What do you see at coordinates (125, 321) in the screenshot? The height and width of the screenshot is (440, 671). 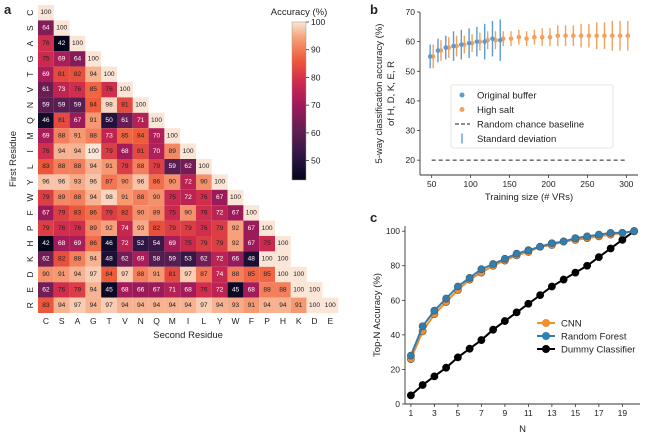 I see `heatmap-col-label: V` at bounding box center [125, 321].